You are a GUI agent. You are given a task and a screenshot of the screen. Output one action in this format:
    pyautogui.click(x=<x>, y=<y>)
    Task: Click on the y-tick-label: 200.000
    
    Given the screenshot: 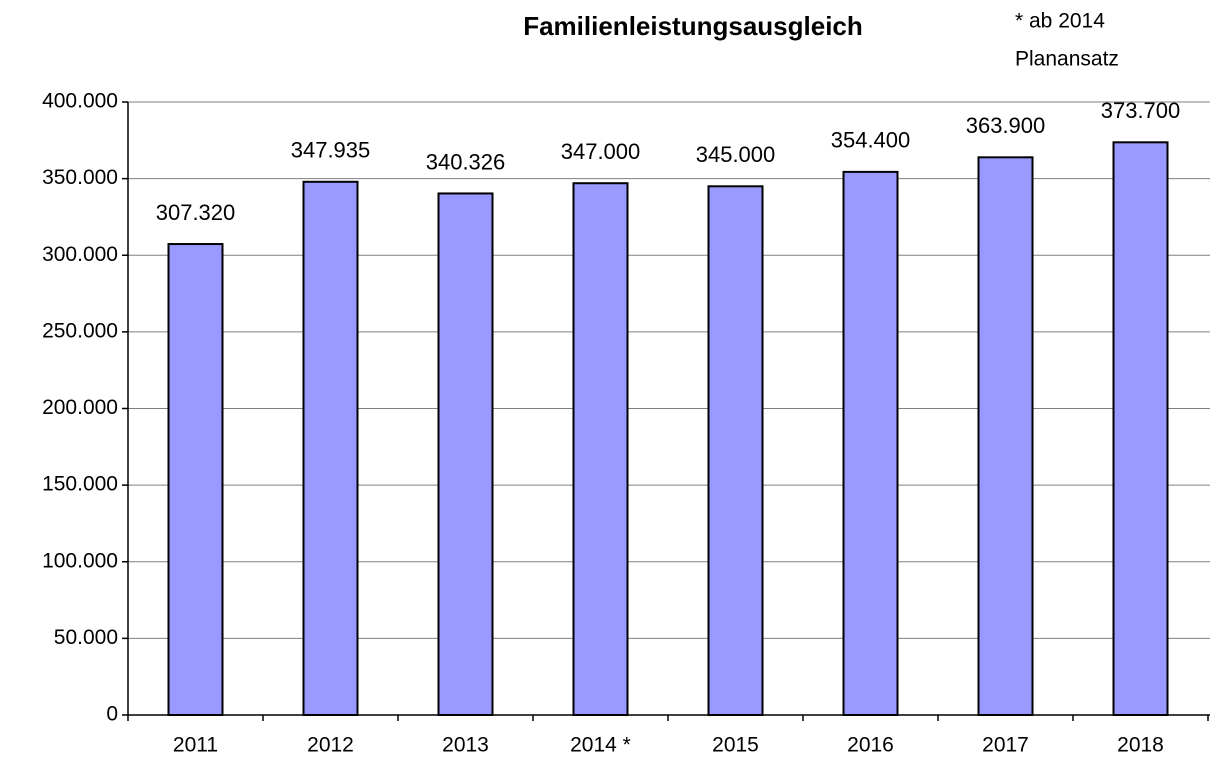 What is the action you would take?
    pyautogui.click(x=80, y=407)
    